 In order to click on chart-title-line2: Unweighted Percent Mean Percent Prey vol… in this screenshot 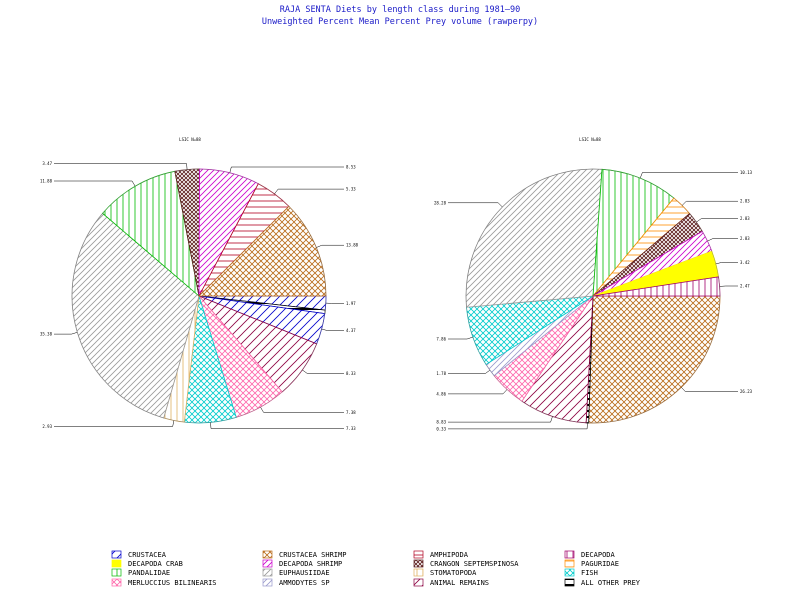, I will do `click(400, 22)`.